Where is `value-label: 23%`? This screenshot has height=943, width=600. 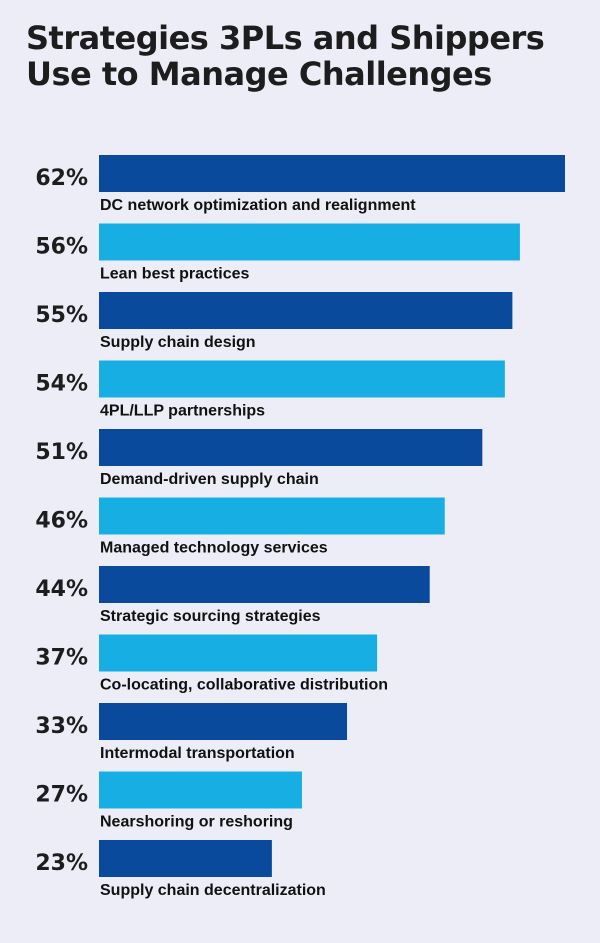 value-label: 23% is located at coordinates (61, 863).